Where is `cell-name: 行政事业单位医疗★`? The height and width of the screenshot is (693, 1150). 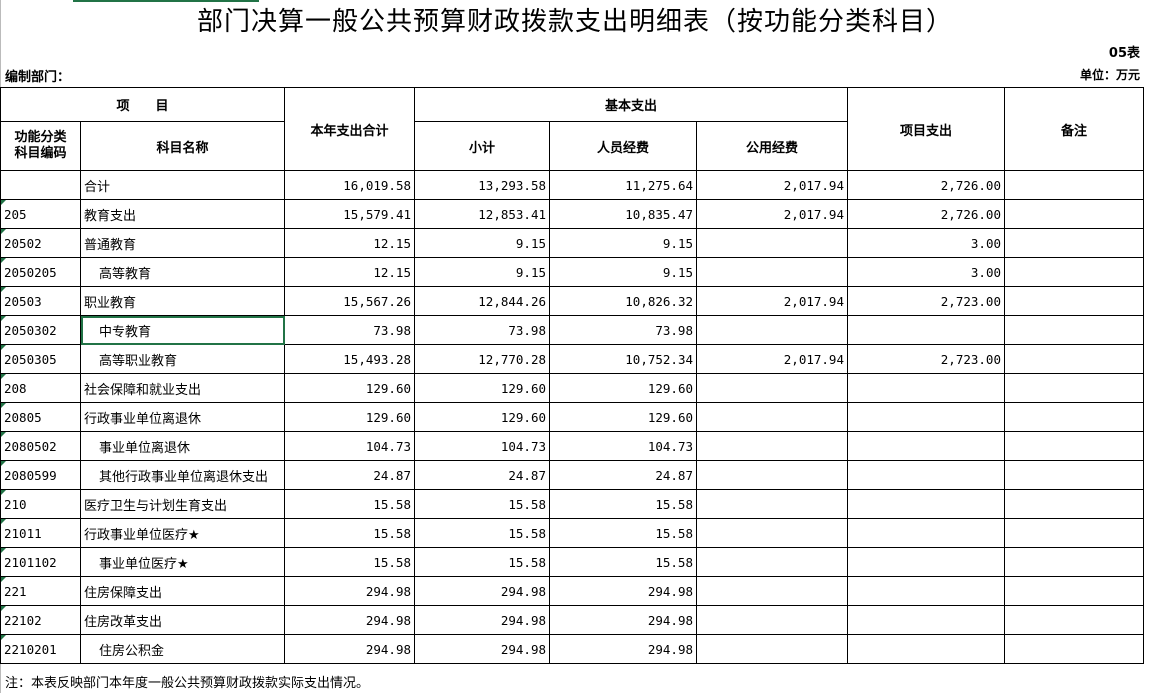 cell-name: 行政事业单位医疗★ is located at coordinates (182, 533).